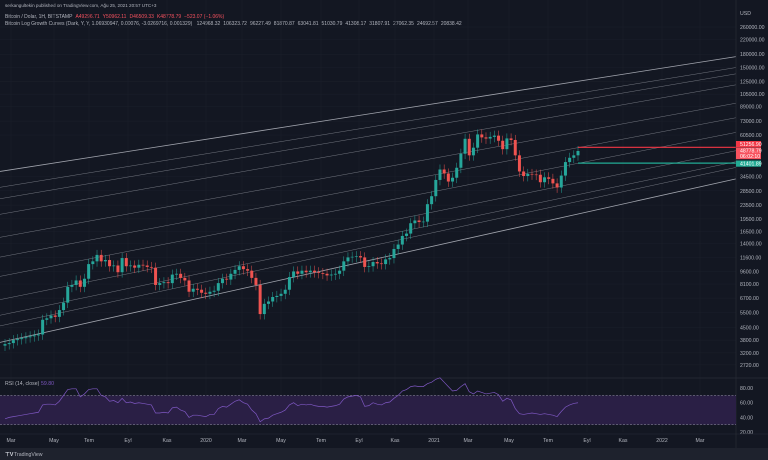 This screenshot has width=768, height=460. What do you see at coordinates (47, 384) in the screenshot?
I see `rsi-value: 59.80` at bounding box center [47, 384].